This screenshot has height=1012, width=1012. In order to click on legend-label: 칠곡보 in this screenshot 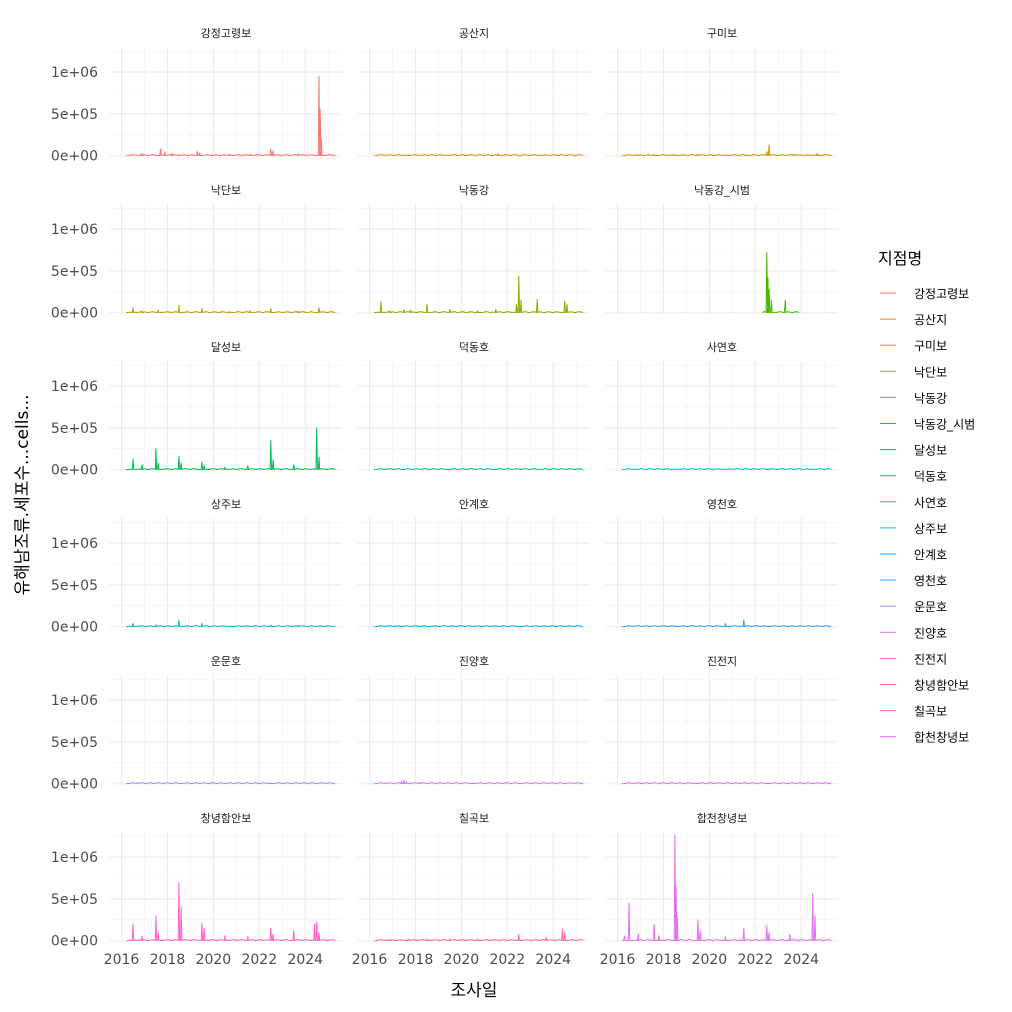, I will do `click(930, 712)`.